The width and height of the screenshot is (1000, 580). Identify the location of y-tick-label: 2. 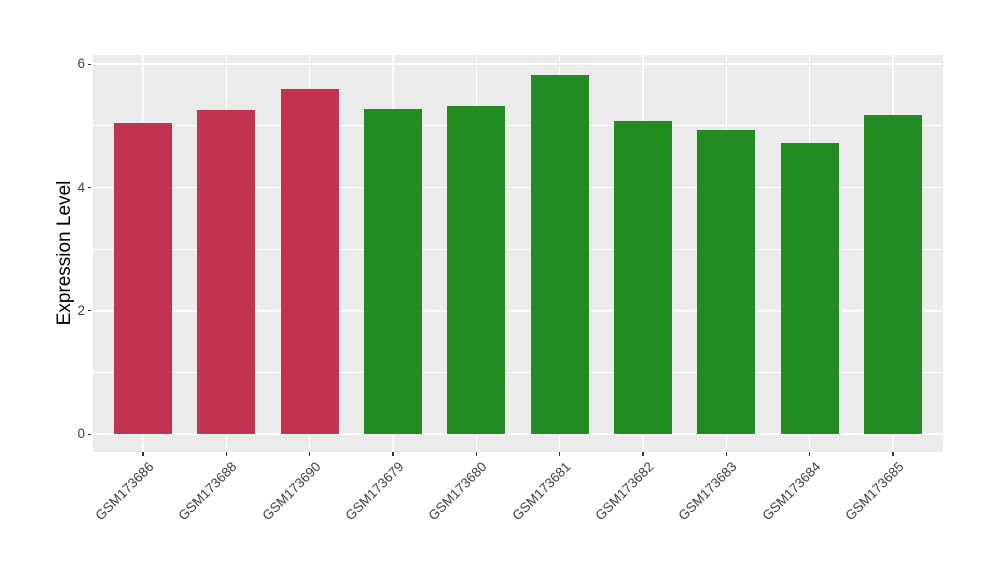
(81, 310).